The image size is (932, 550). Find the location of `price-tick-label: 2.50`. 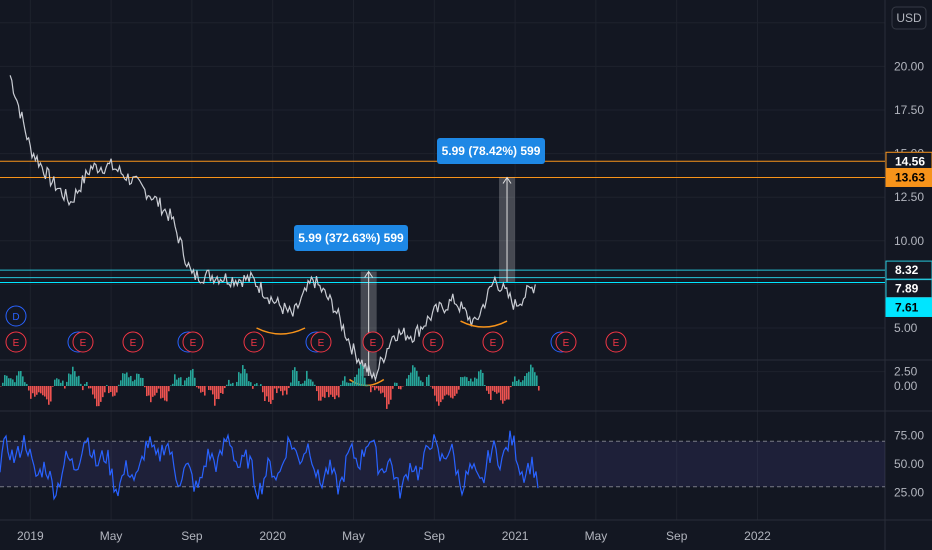

price-tick-label: 2.50 is located at coordinates (906, 372).